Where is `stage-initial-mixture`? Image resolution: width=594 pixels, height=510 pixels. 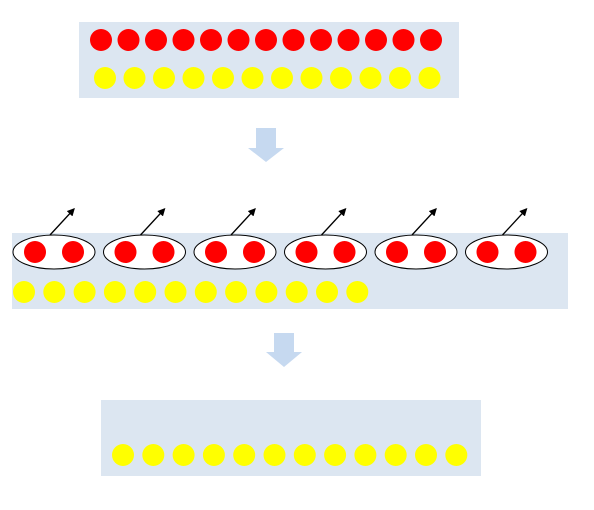 stage-initial-mixture is located at coordinates (269, 60).